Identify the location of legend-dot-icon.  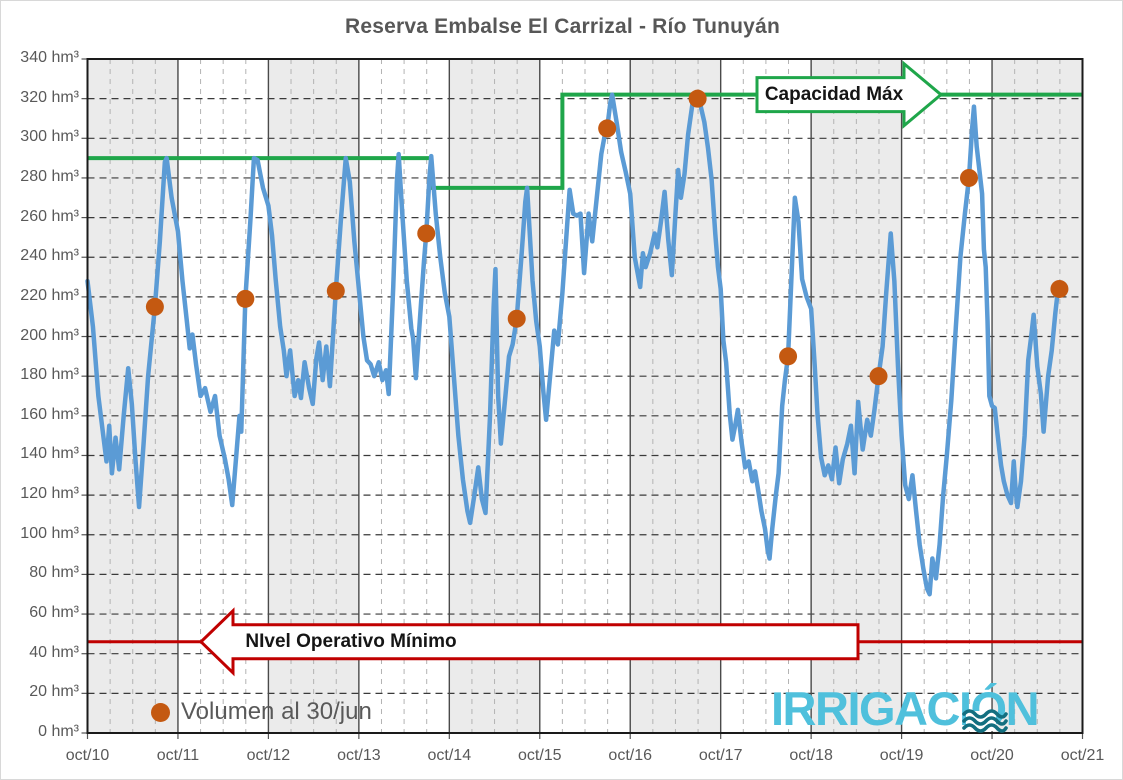
(160, 712).